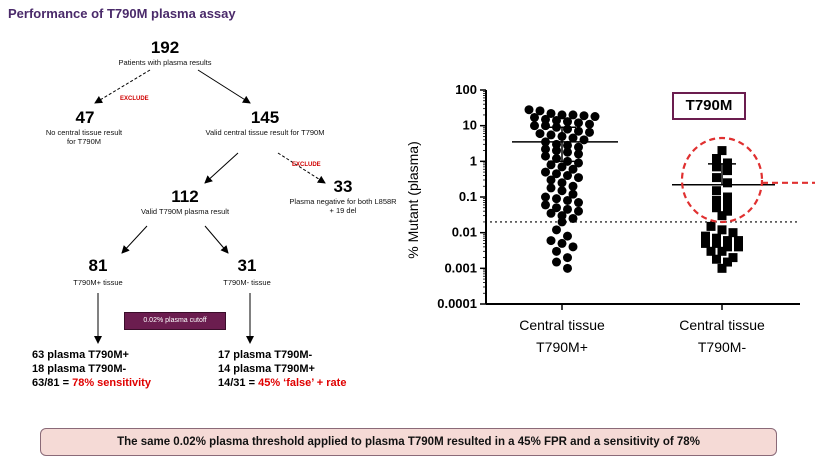 Image resolution: width=817 pixels, height=469 pixels. I want to click on left-result-line2: 18 plasma T790M-, so click(79, 369).